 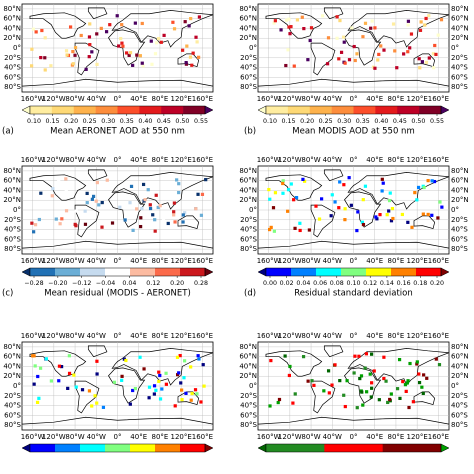 What do you see at coordinates (460, 9) in the screenshot?
I see `lat-label: 80°N` at bounding box center [460, 9].